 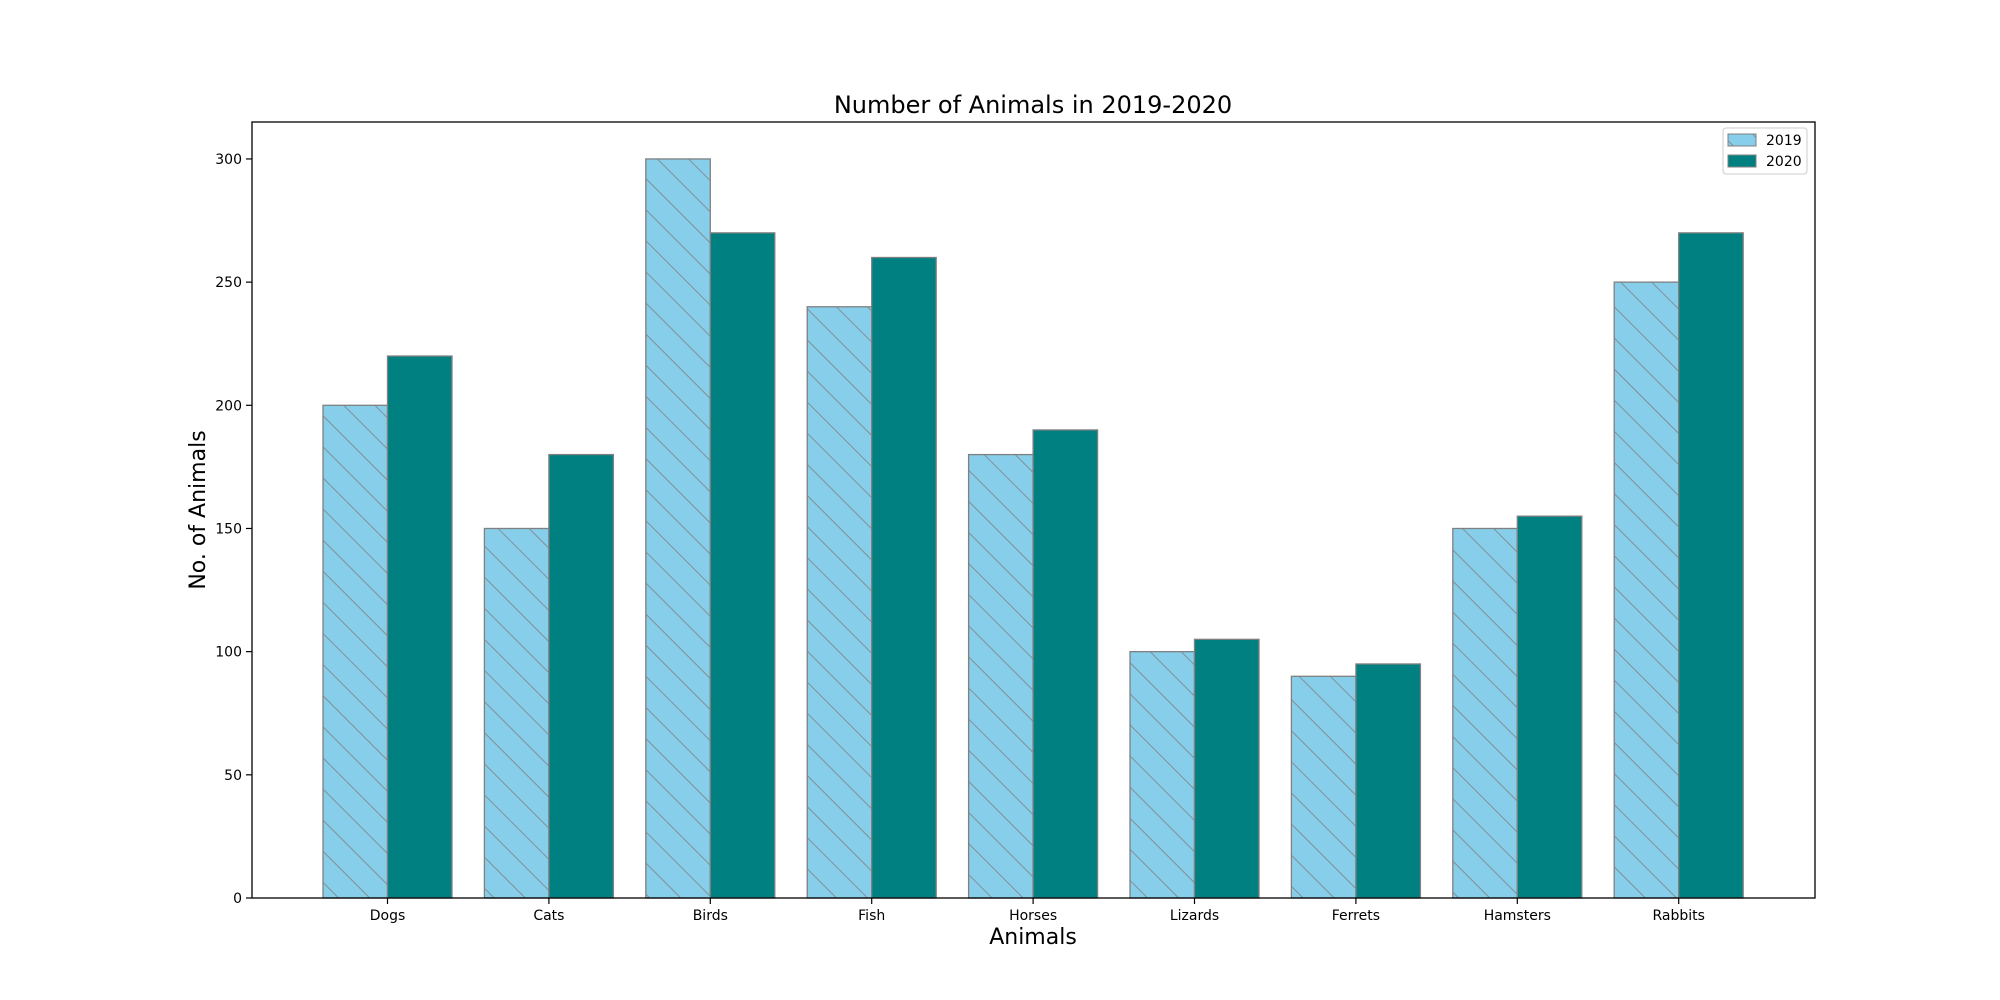 I want to click on x-axis-label: Animals, so click(x=1033, y=937).